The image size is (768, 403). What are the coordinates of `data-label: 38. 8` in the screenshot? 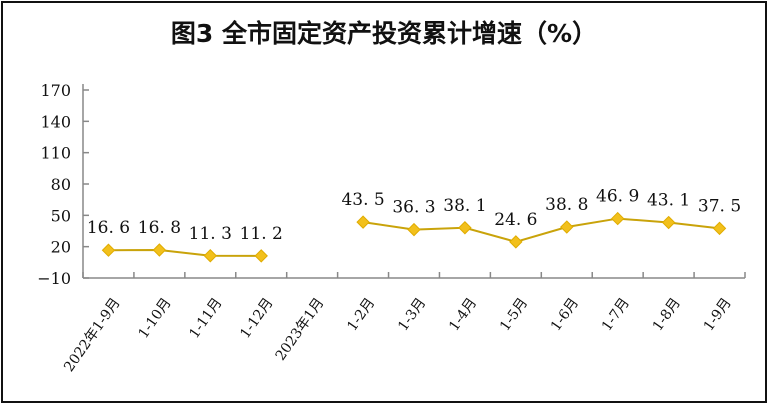 It's located at (566, 205).